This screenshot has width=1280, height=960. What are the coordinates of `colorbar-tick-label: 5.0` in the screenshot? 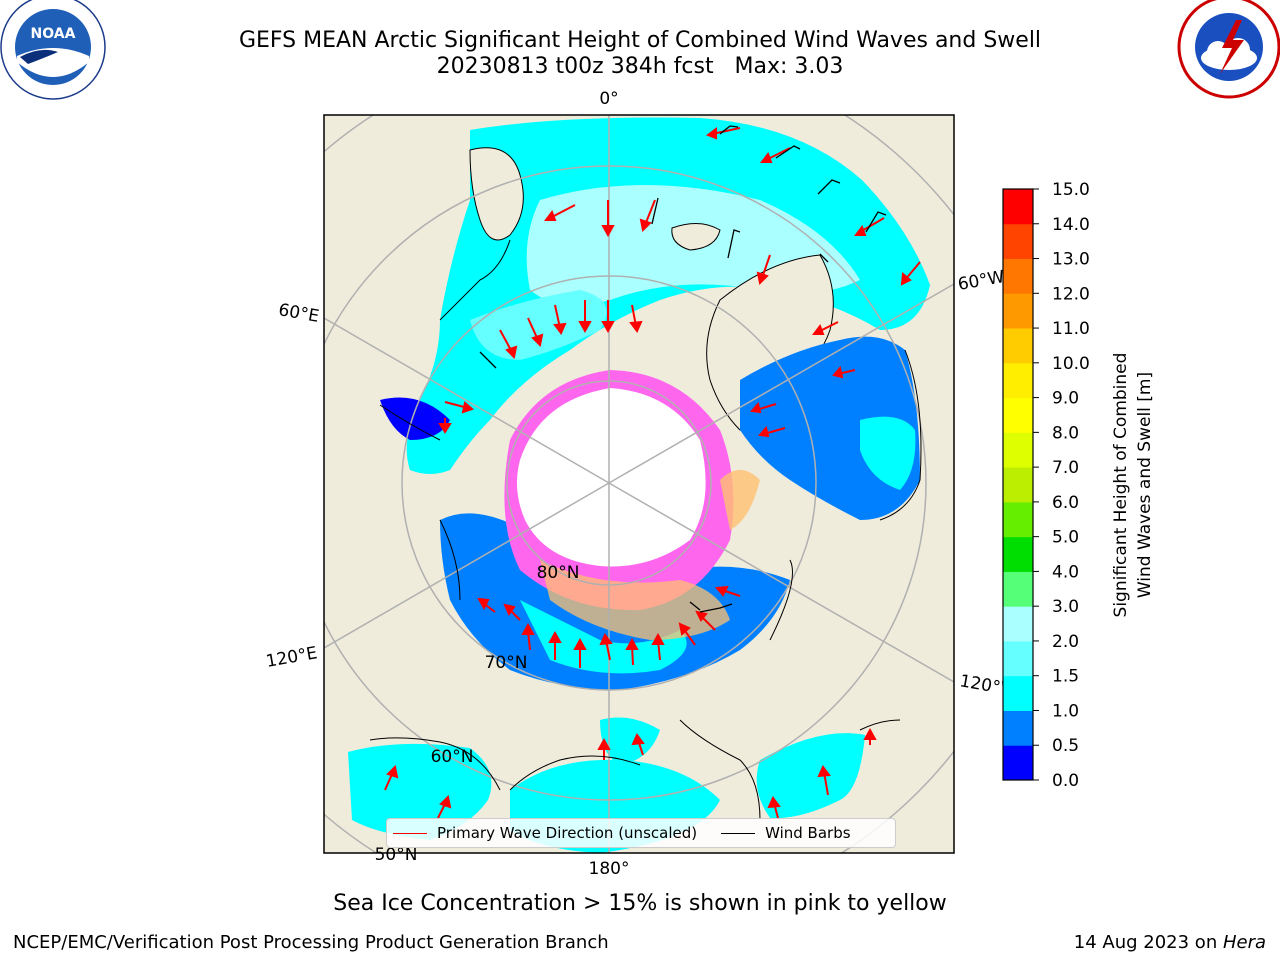 It's located at (1065, 538).